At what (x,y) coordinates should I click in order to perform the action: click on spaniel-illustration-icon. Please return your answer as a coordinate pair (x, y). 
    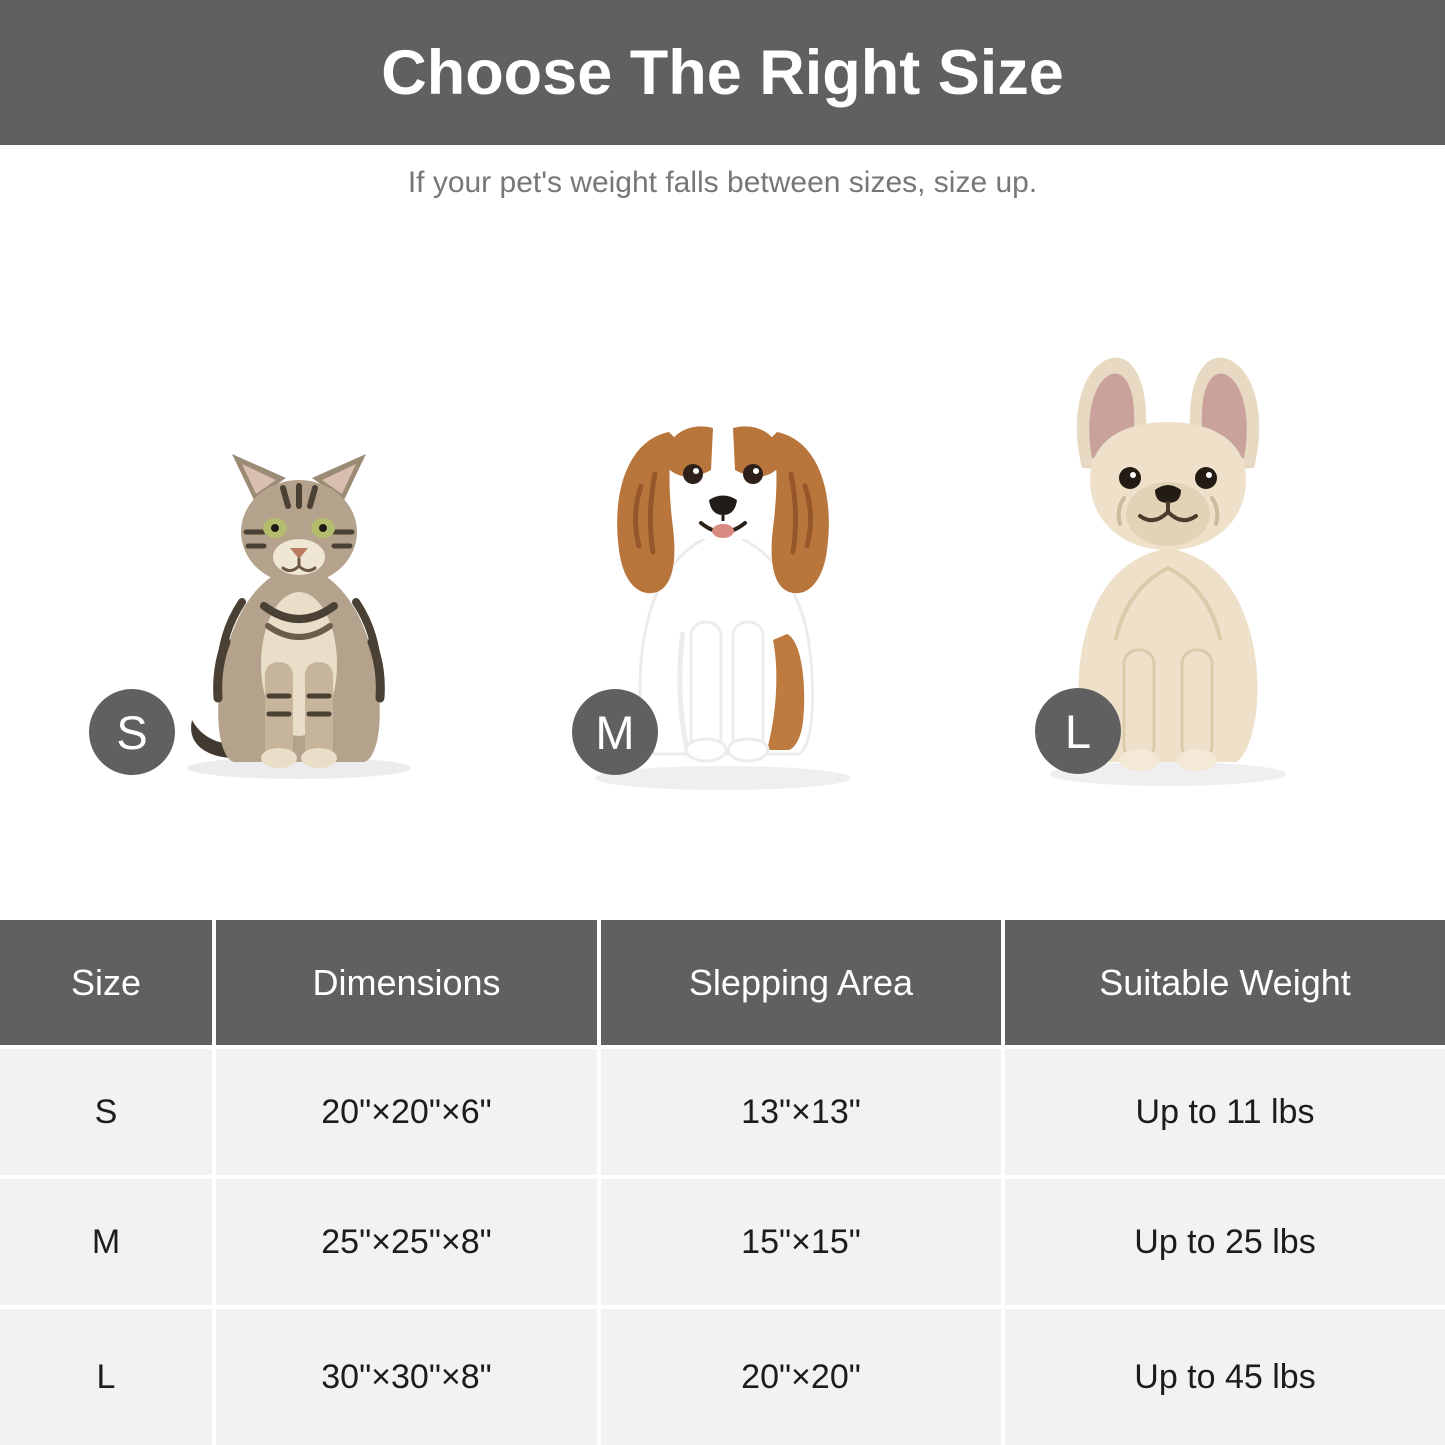
    Looking at the image, I should click on (723, 606).